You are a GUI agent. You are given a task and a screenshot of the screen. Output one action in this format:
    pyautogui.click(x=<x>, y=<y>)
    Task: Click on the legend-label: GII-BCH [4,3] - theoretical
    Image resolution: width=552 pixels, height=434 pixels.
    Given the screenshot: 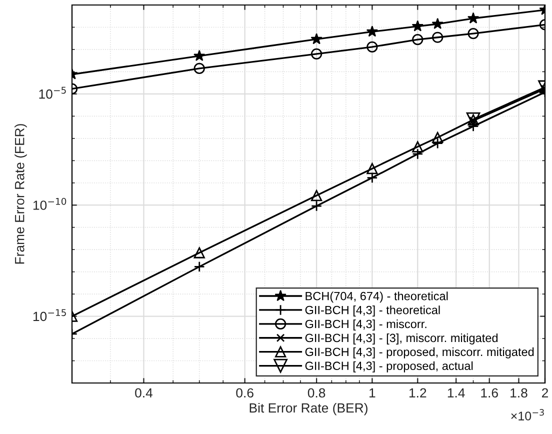 What is the action you would take?
    pyautogui.click(x=372, y=311)
    